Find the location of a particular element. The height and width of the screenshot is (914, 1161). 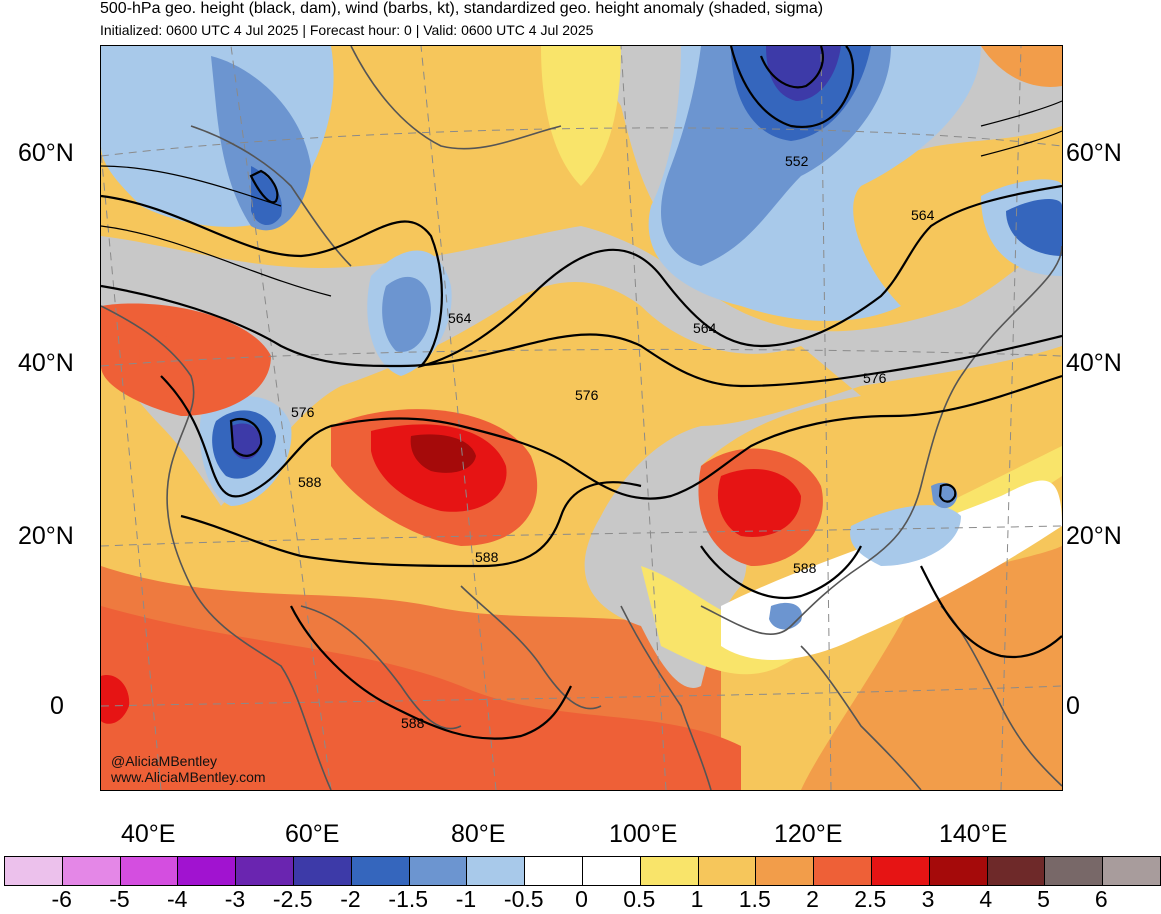

lat-label-40n-left: 40°N is located at coordinates (46, 363).